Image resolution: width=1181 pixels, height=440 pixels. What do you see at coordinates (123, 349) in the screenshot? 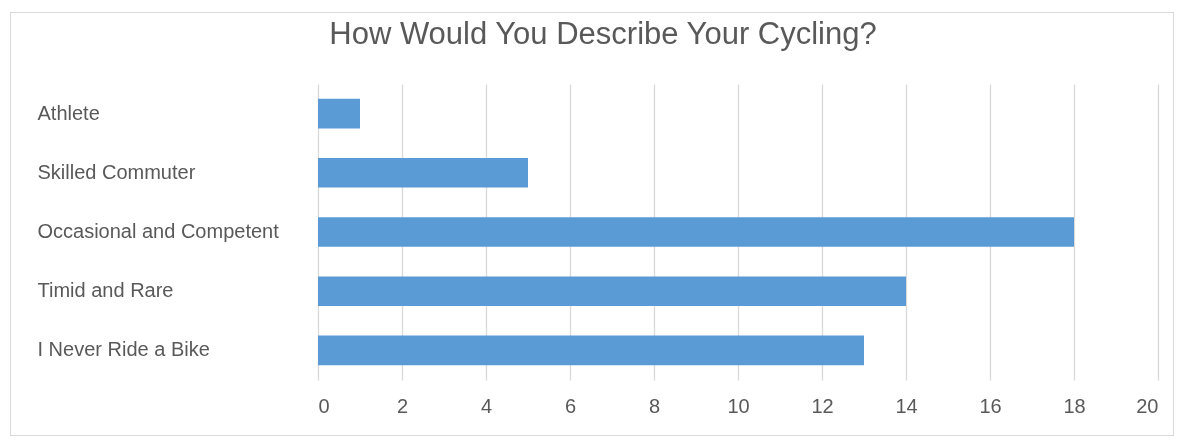
I see `y-tick-label: I Never Ride a Bike` at bounding box center [123, 349].